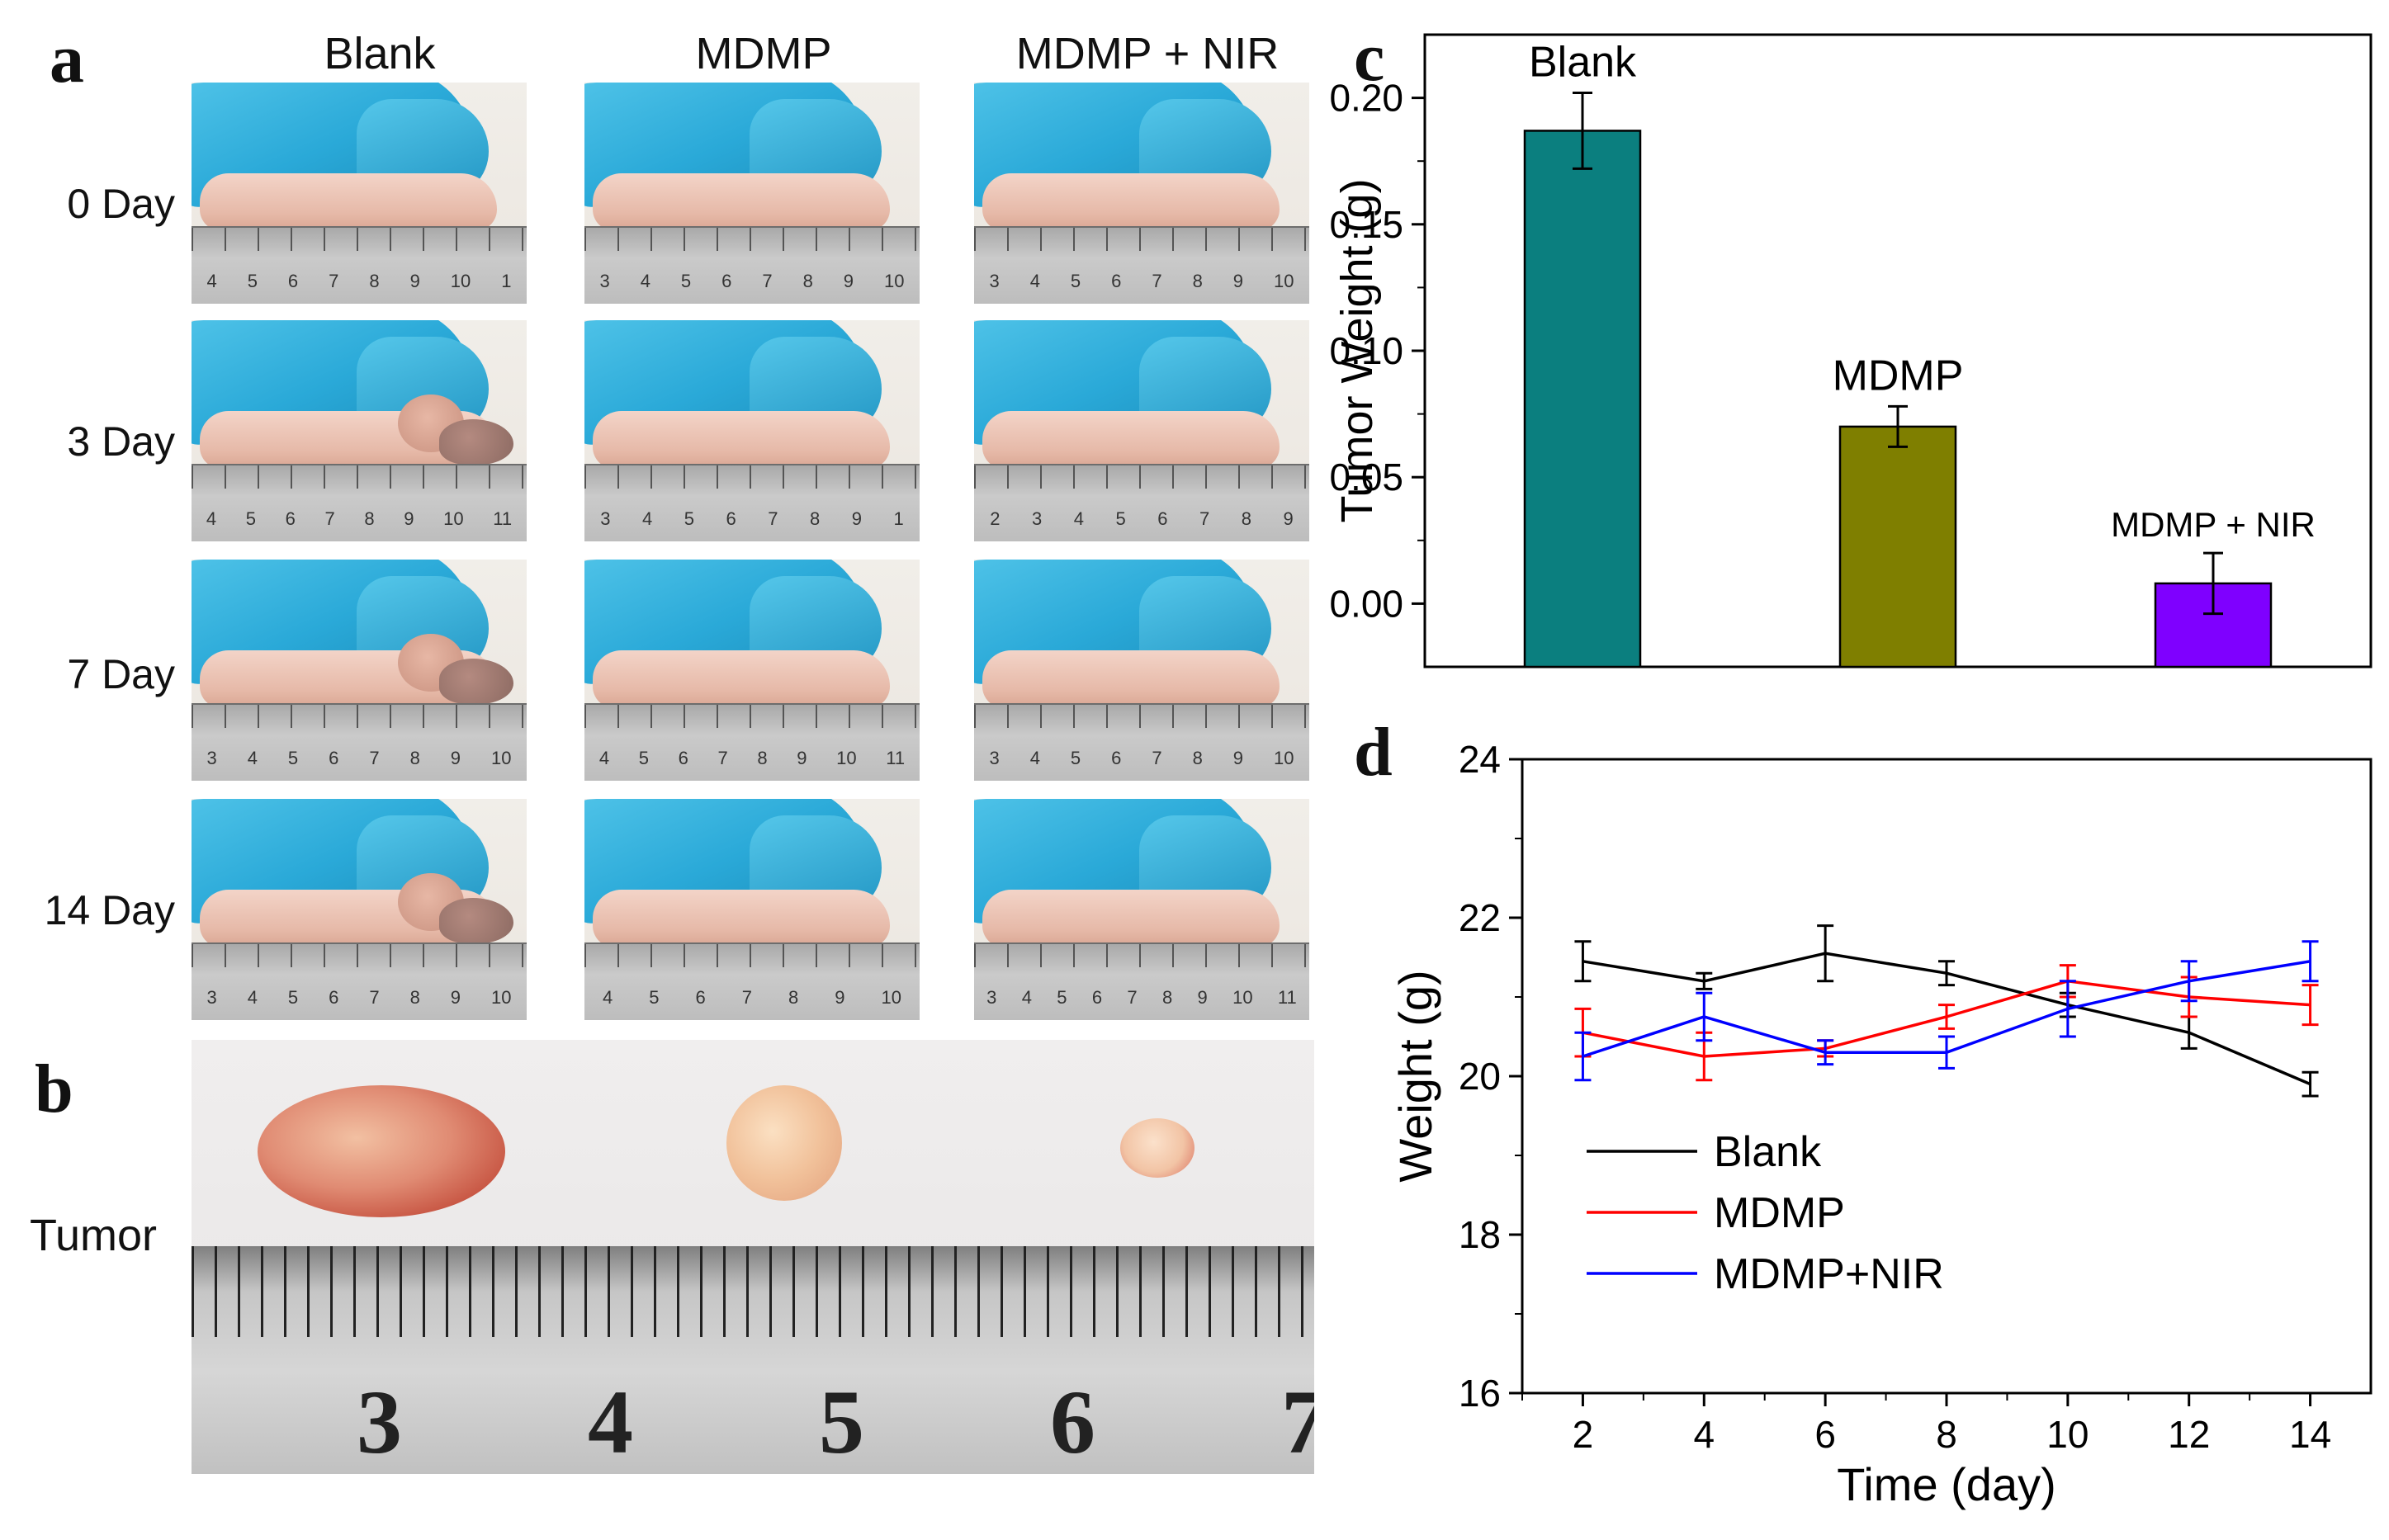  I want to click on y-tick-label: 20, so click(1480, 1076).